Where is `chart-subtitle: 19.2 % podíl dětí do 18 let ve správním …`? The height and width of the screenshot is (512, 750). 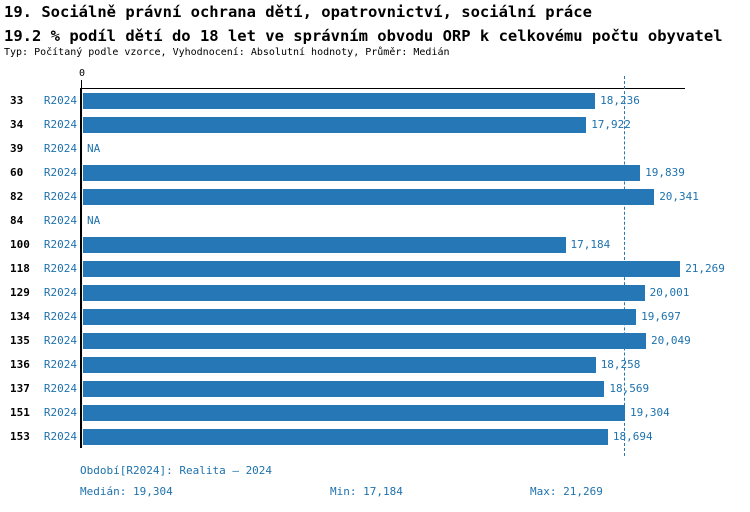
chart-subtitle: 19.2 % podíl dětí do 18 let ve správním … is located at coordinates (363, 36).